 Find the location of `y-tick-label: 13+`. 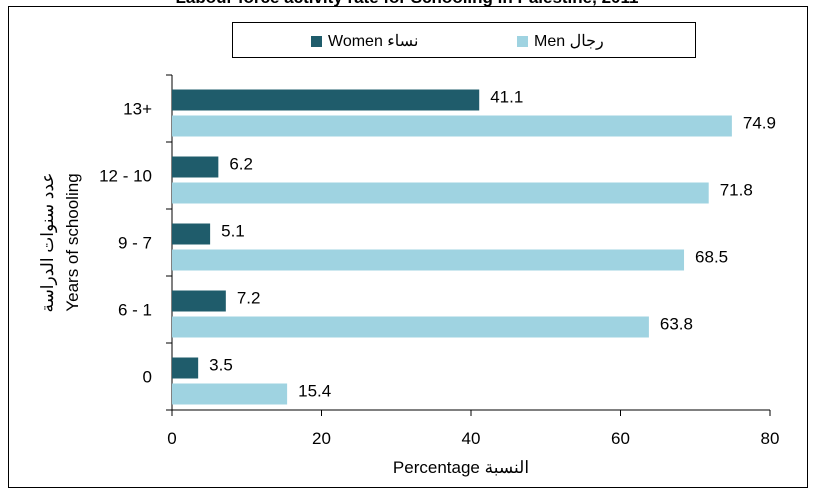

y-tick-label: 13+ is located at coordinates (137, 109).